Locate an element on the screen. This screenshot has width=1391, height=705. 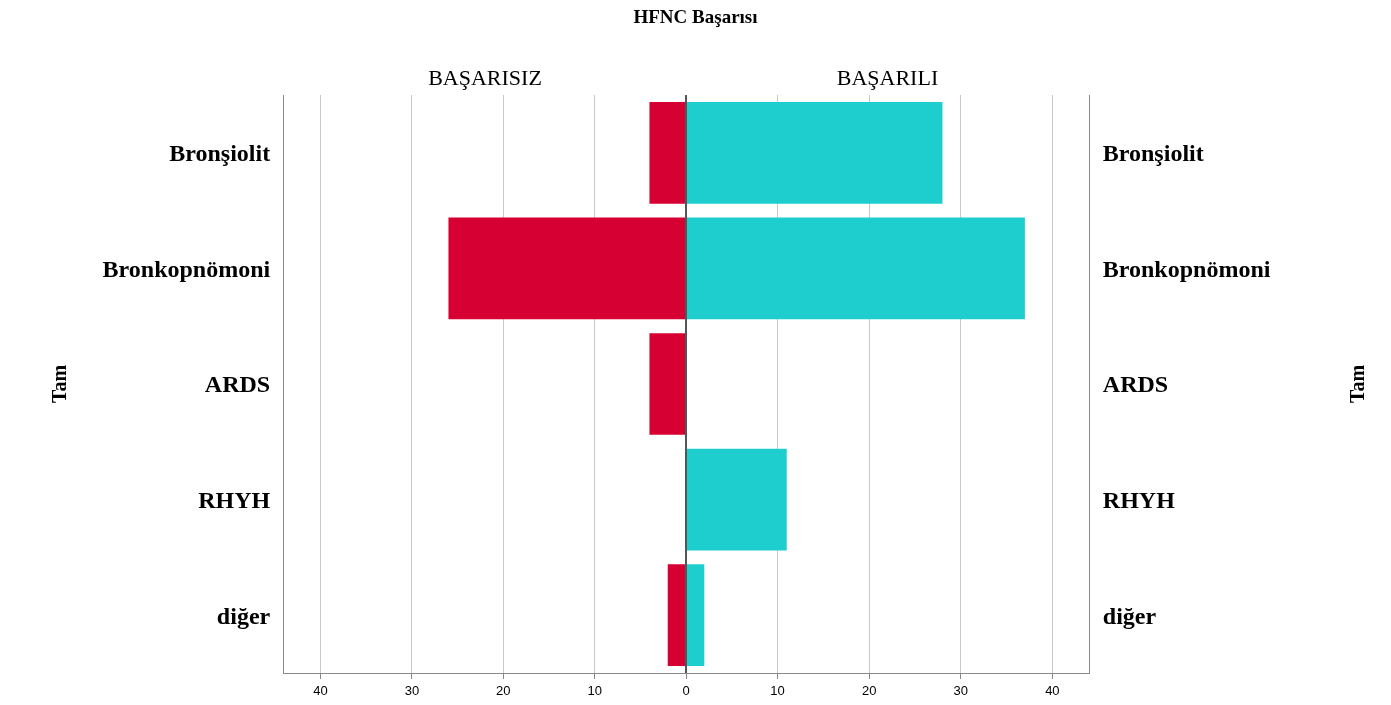
chart-subtitle: BAŞARILI is located at coordinates (887, 77).